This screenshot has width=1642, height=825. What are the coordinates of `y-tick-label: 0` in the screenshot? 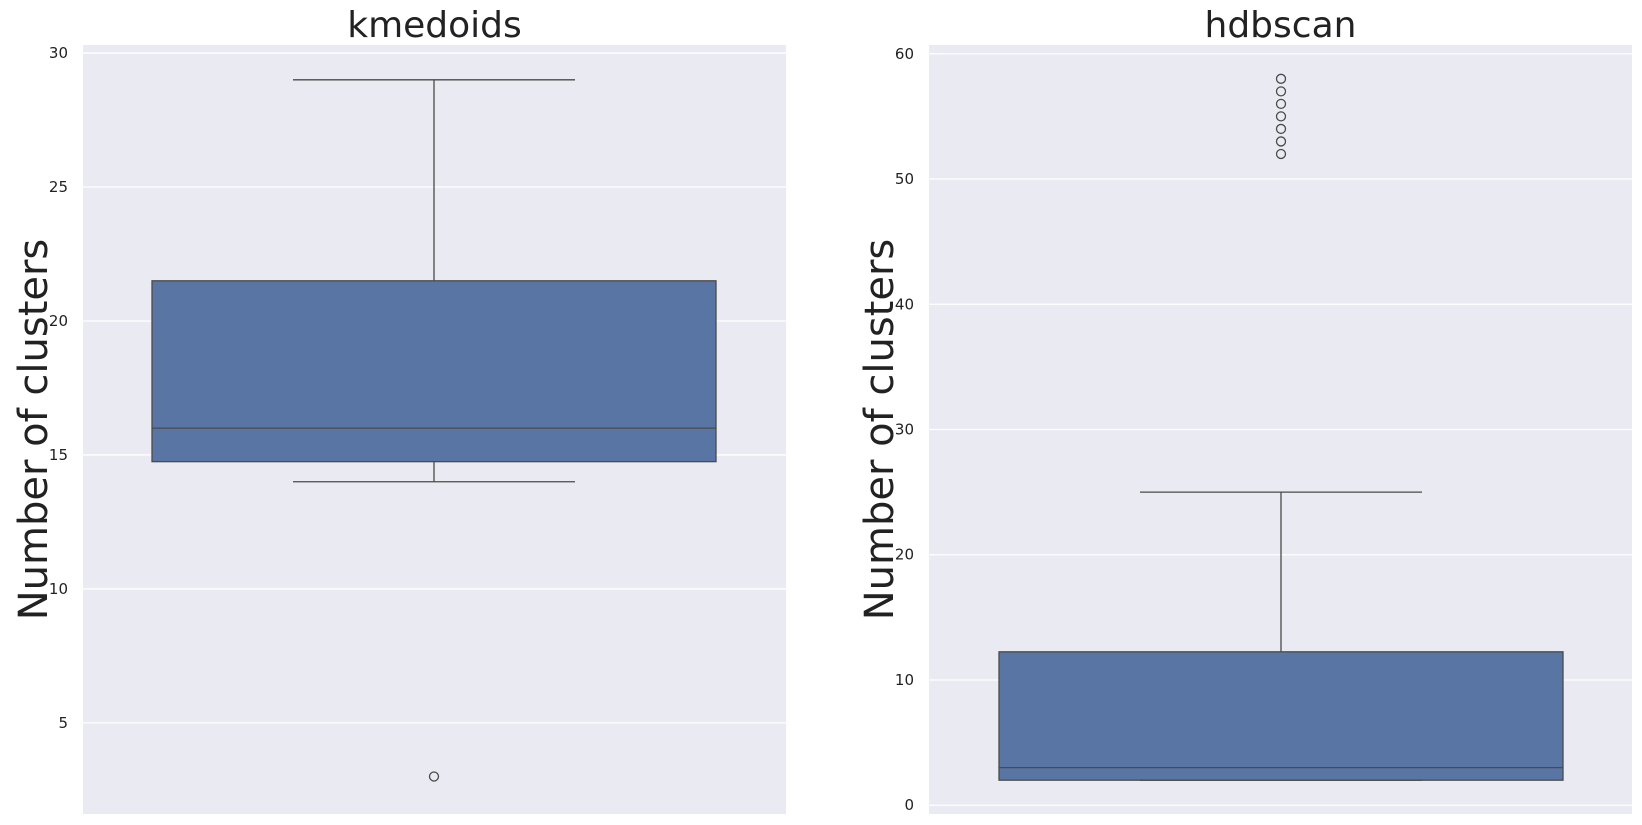 It's located at (909, 805).